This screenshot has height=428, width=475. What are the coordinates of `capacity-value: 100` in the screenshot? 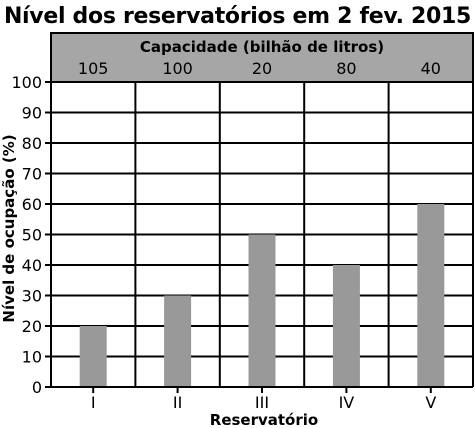 It's located at (177, 68).